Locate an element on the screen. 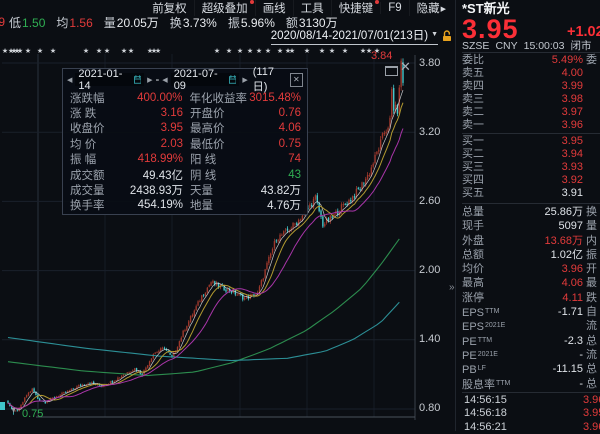 The image size is (600, 434). start-date-chip: 2021-01-14 is located at coordinates (110, 80).